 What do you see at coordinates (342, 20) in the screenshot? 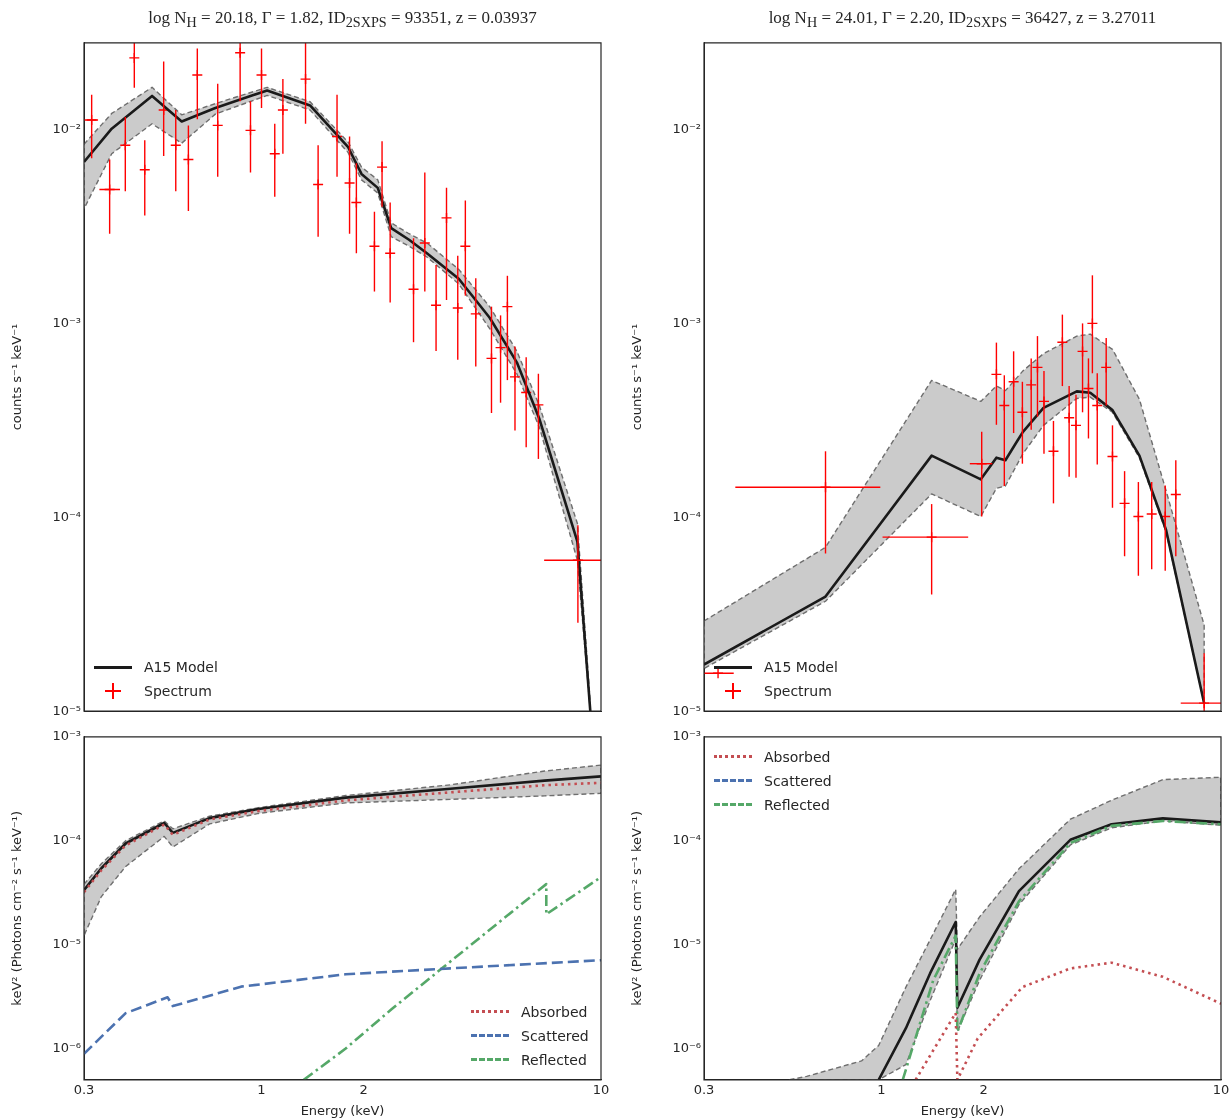
I see `chart-title: log N$_{H}$ = 20.18, Γ = 1.82, ID$_{2SXPS}$ = 93351, z = 0.03937` at bounding box center [342, 20].